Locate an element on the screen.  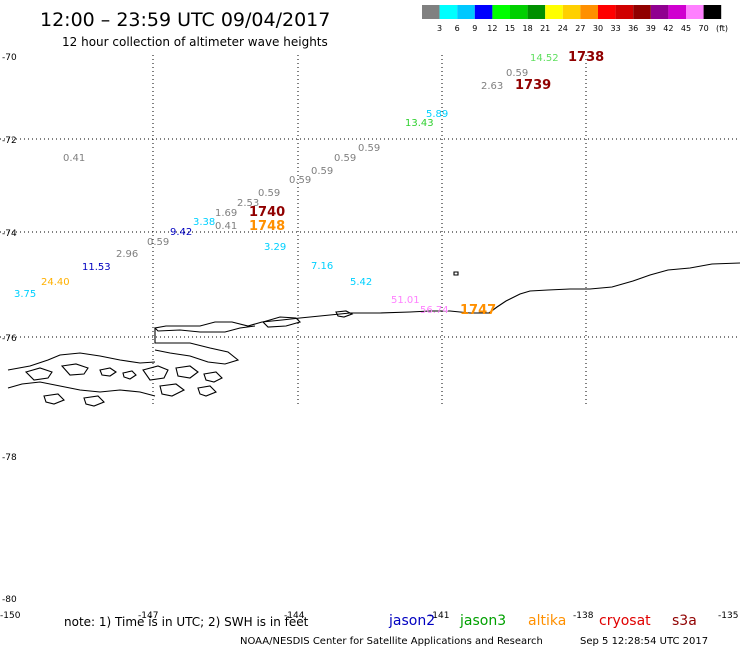
lat-label: -78 is located at coordinates (9, 458).